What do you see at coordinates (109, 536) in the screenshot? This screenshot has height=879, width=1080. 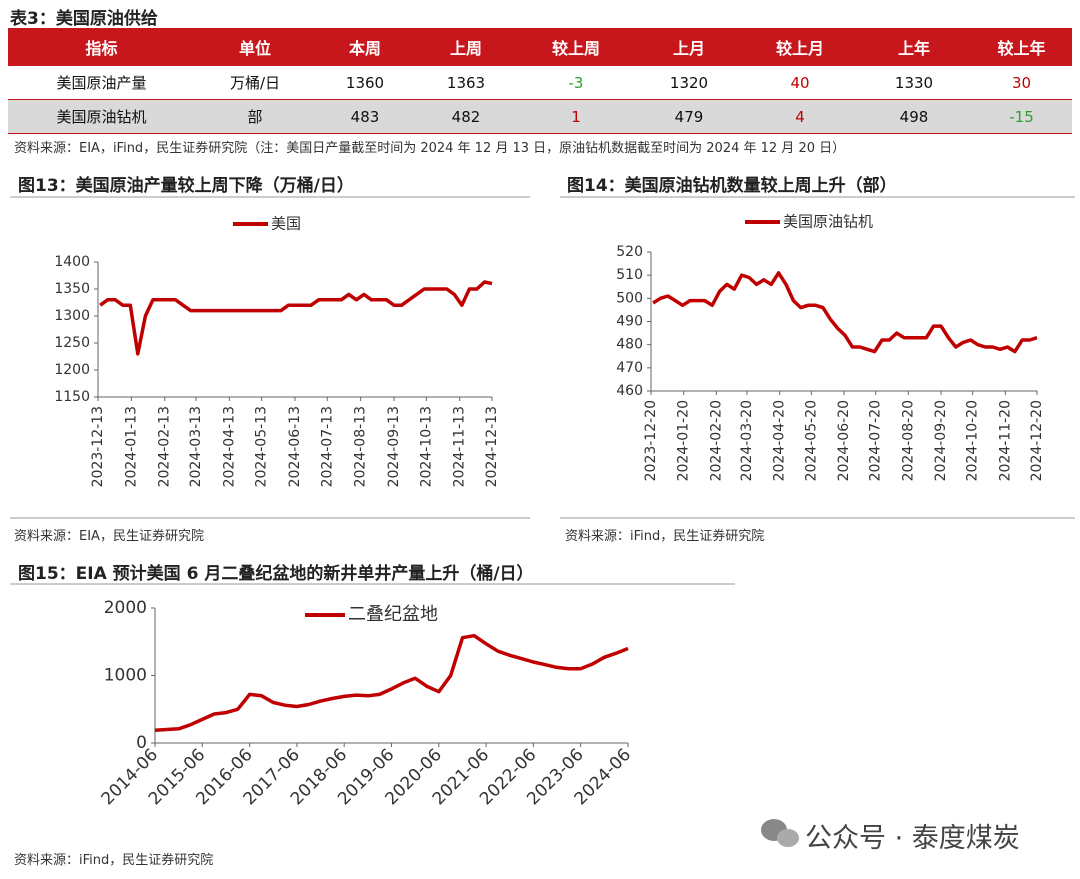 I see `chart-source: 资料来源：EIA，民生证券研究院` at bounding box center [109, 536].